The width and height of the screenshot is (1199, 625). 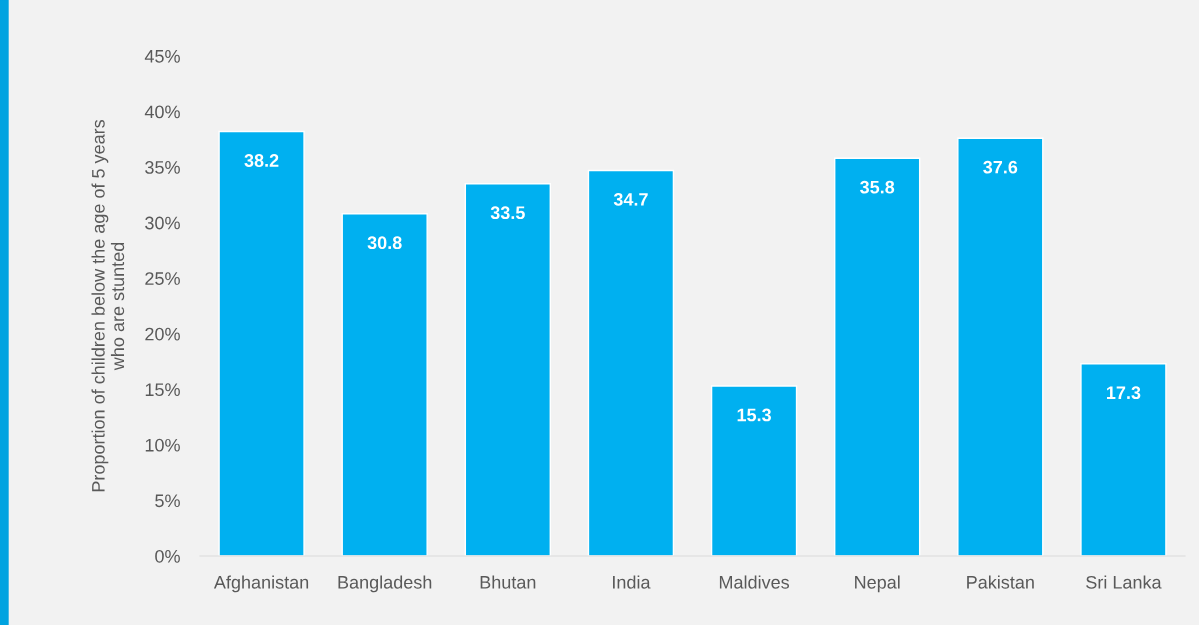 I want to click on y-tick-label: 5%, so click(x=167, y=501).